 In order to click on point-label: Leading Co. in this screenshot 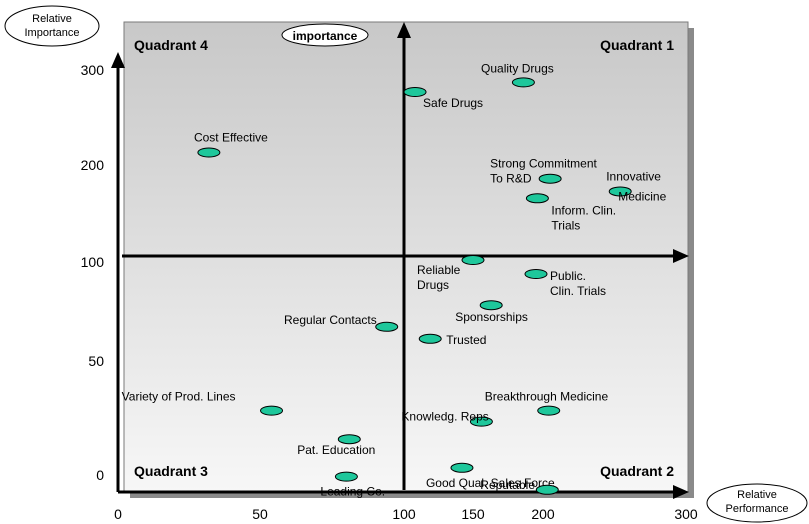, I will do `click(352, 492)`.